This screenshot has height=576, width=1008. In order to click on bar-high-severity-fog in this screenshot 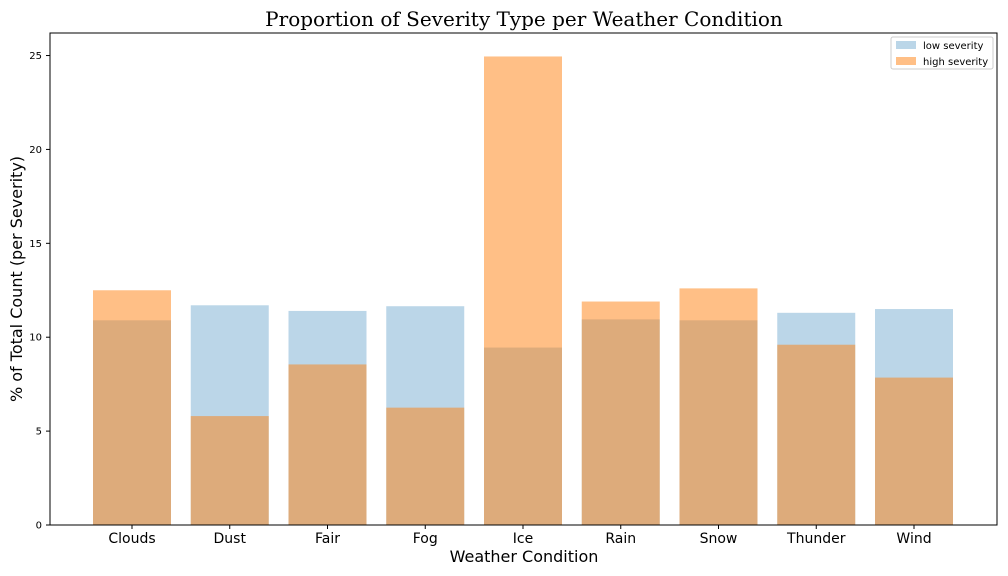, I will do `click(425, 466)`.